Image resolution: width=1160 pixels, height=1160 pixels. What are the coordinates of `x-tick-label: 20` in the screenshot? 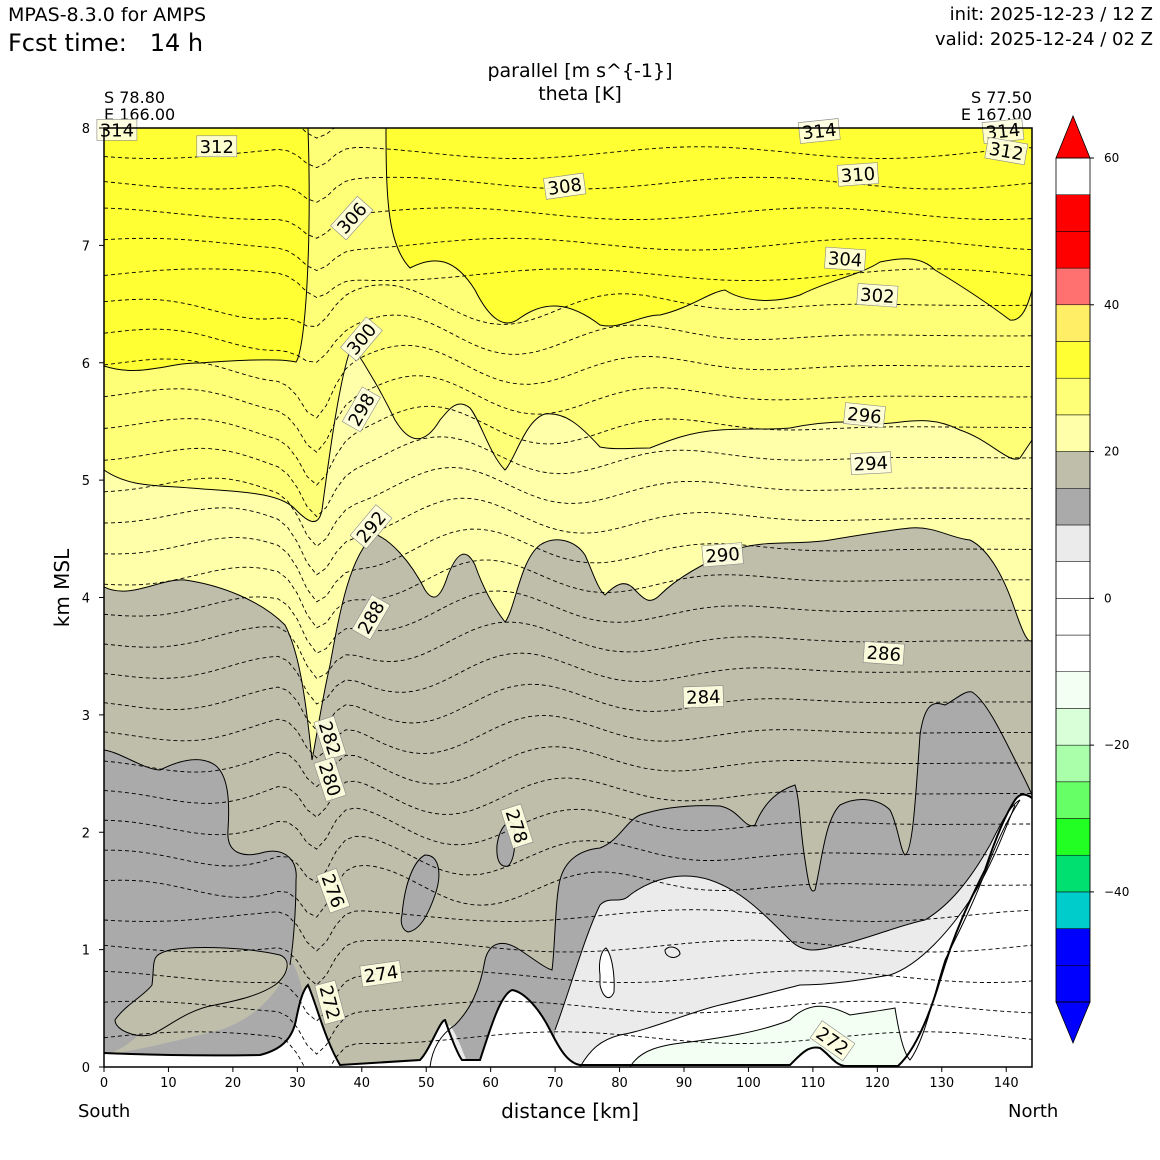 It's located at (233, 1083).